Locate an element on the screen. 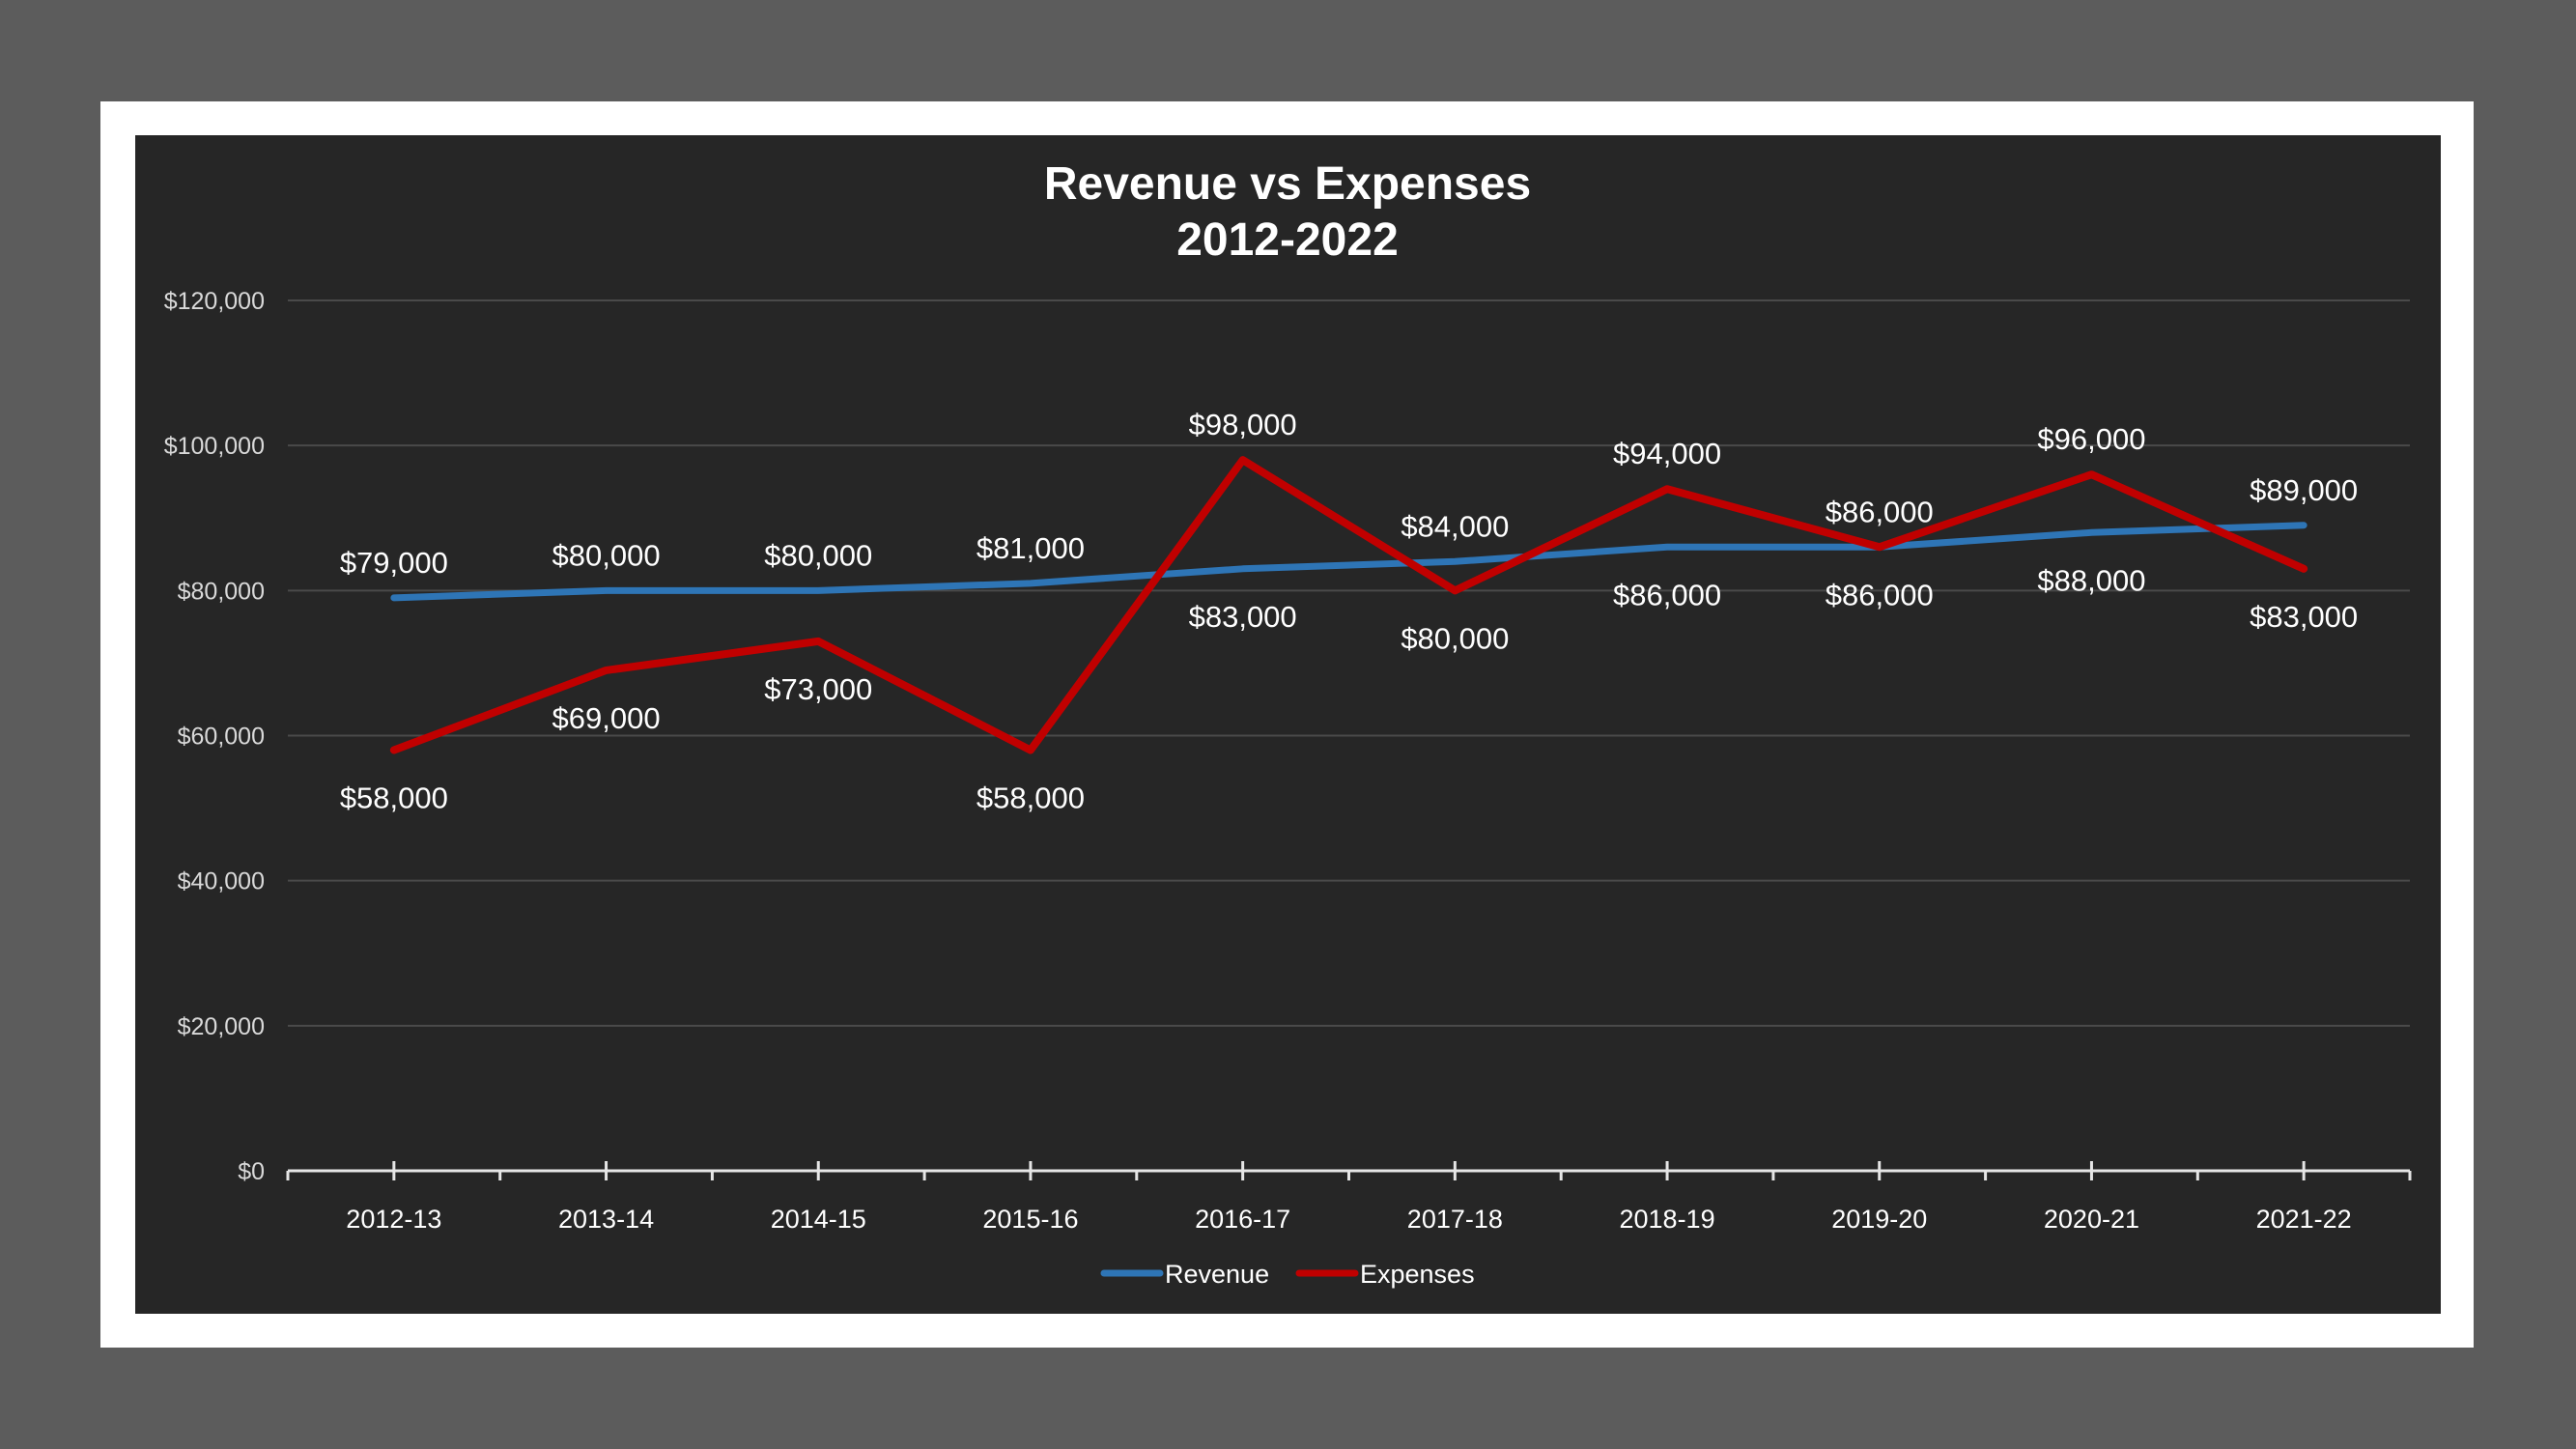 The image size is (2576, 1449). legend-label-expenses: Expenses is located at coordinates (1417, 1274).